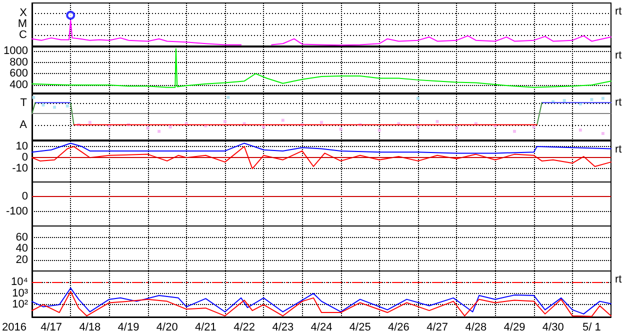 The height and width of the screenshot is (334, 633). Describe the element at coordinates (90, 328) in the screenshot. I see `x-tick-label: 4/18` at that location.